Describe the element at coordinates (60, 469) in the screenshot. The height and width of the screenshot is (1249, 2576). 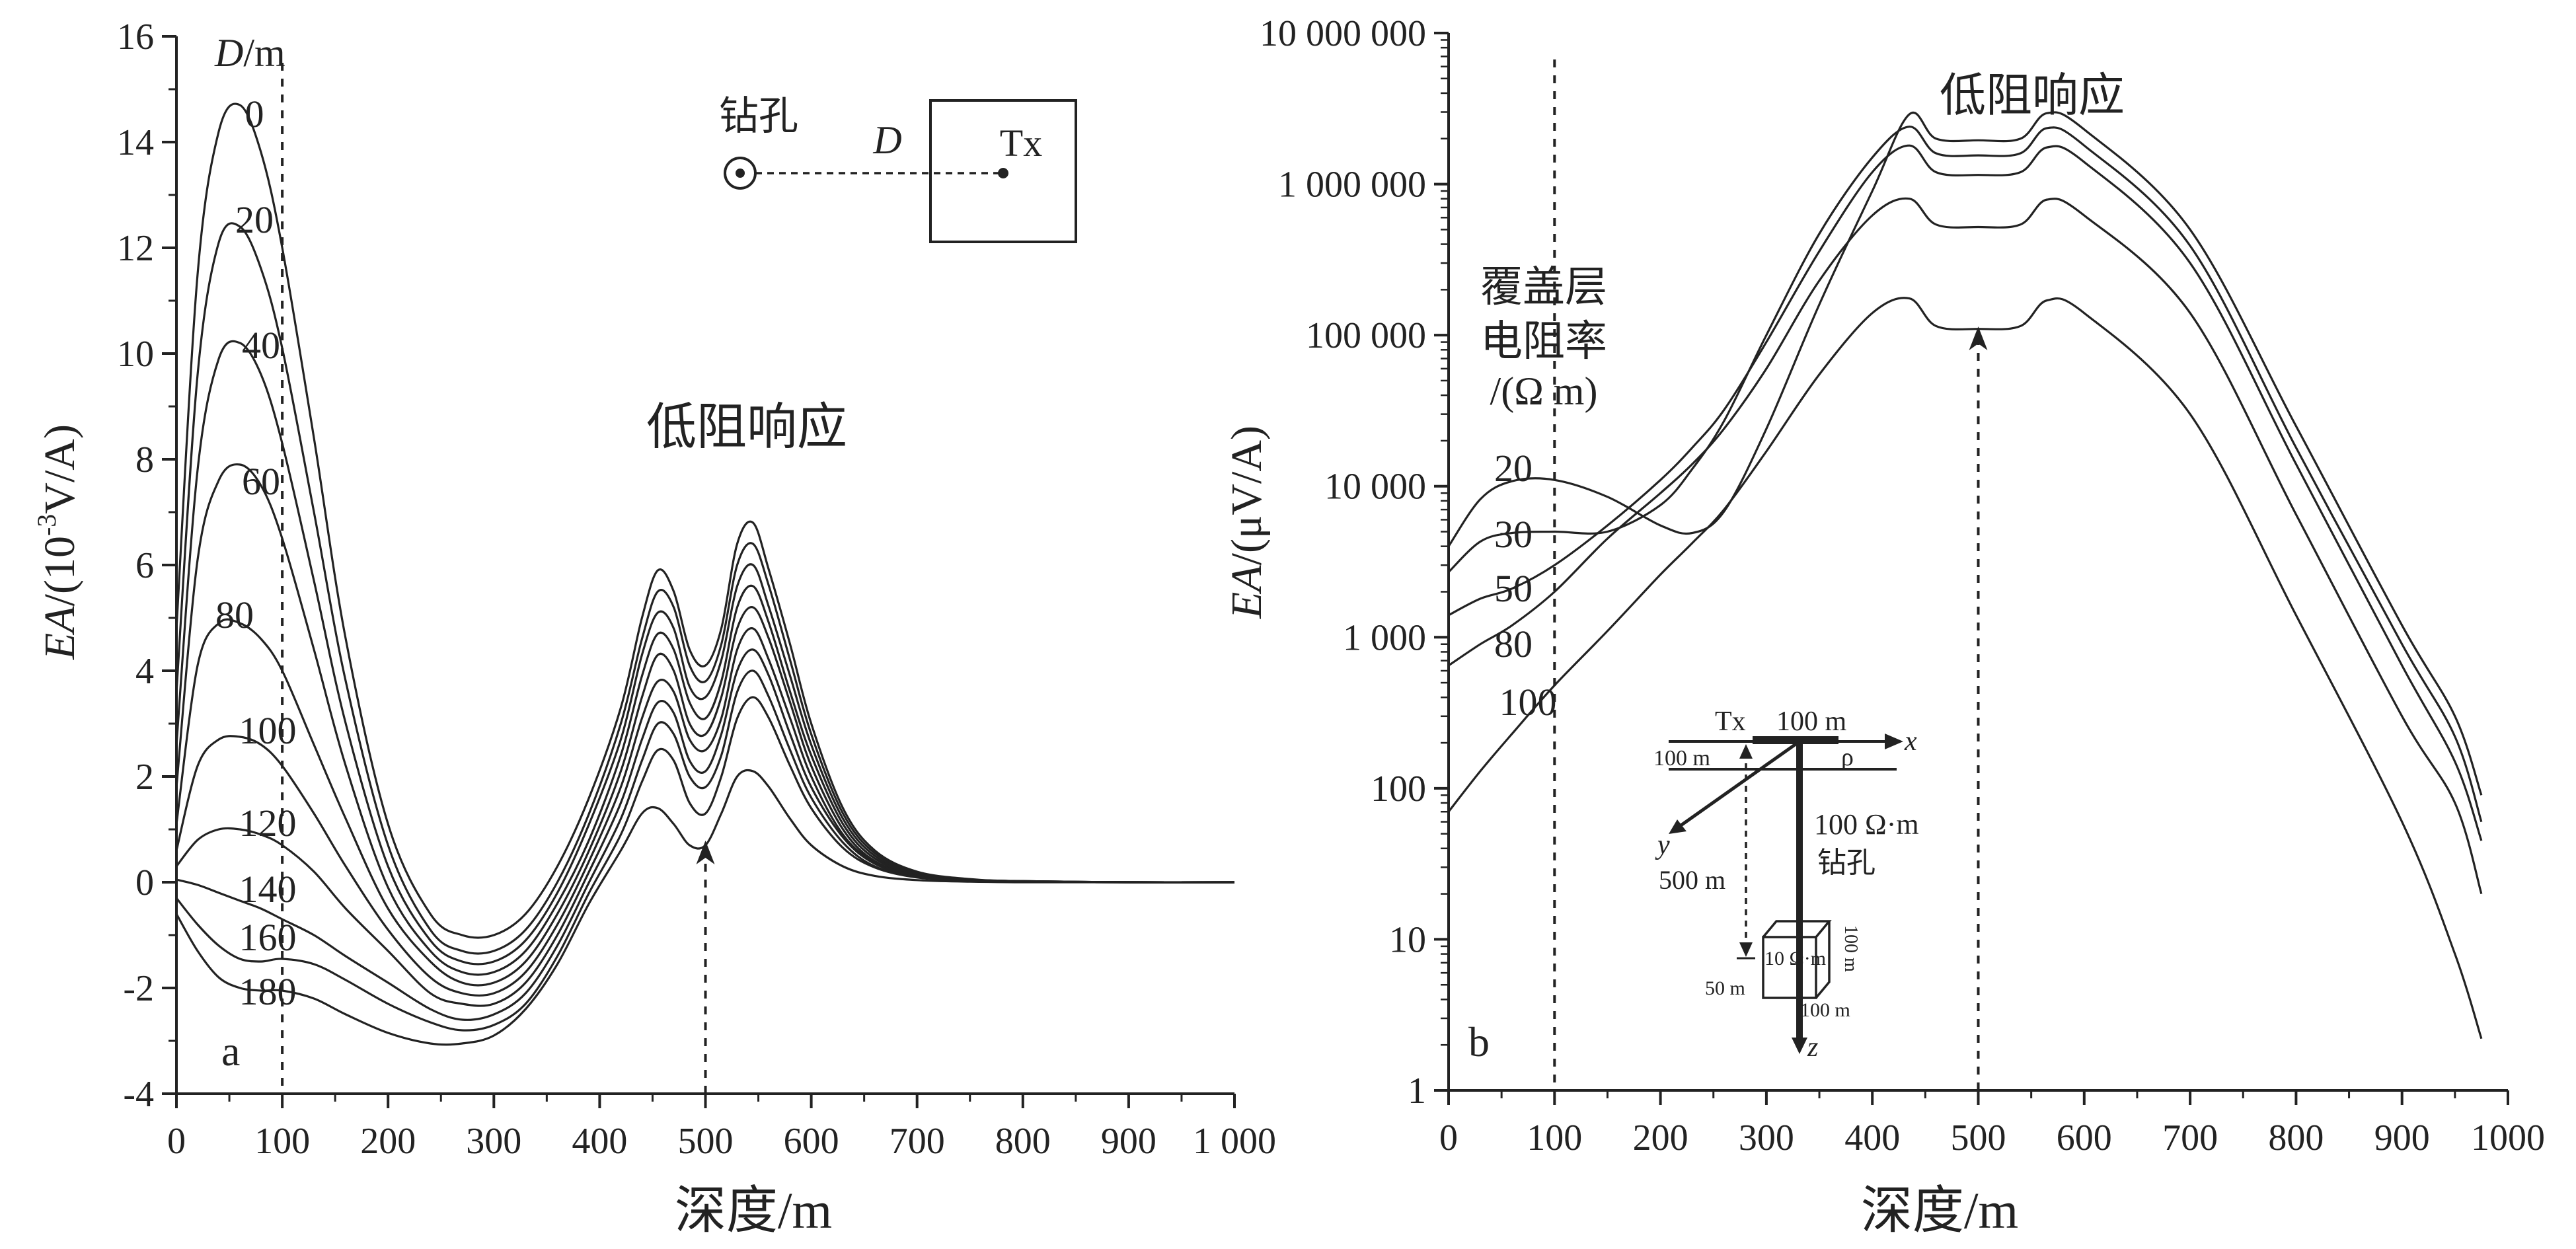
I see `chart-a-y-label-unit: V/A)` at that location.